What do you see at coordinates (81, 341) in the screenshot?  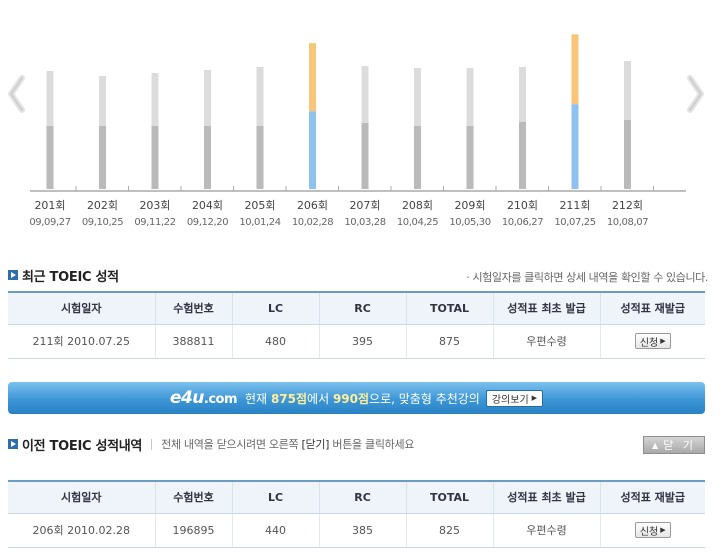 I see `exam-date-link: 211회 2010.07.25` at bounding box center [81, 341].